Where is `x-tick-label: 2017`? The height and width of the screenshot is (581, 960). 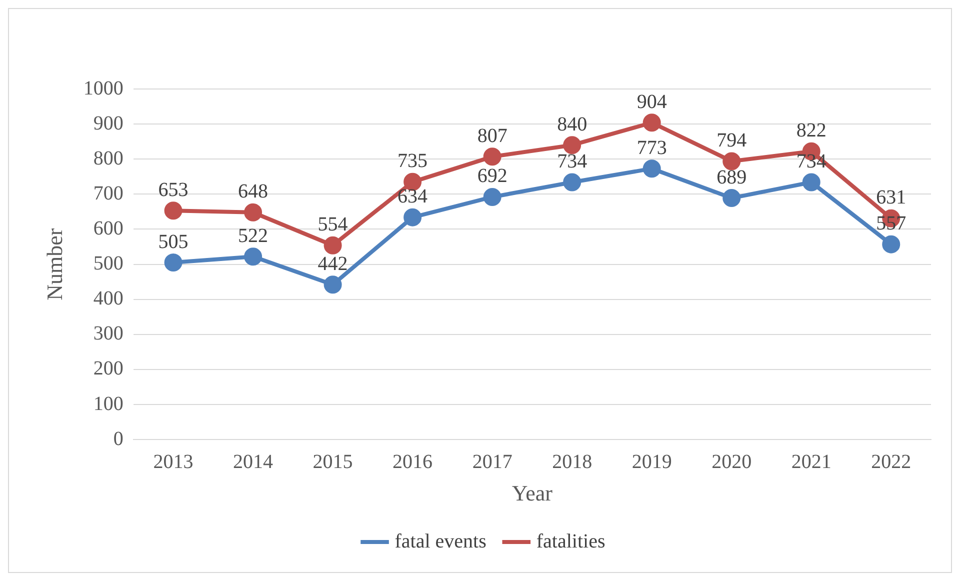
x-tick-label: 2017 is located at coordinates (492, 461).